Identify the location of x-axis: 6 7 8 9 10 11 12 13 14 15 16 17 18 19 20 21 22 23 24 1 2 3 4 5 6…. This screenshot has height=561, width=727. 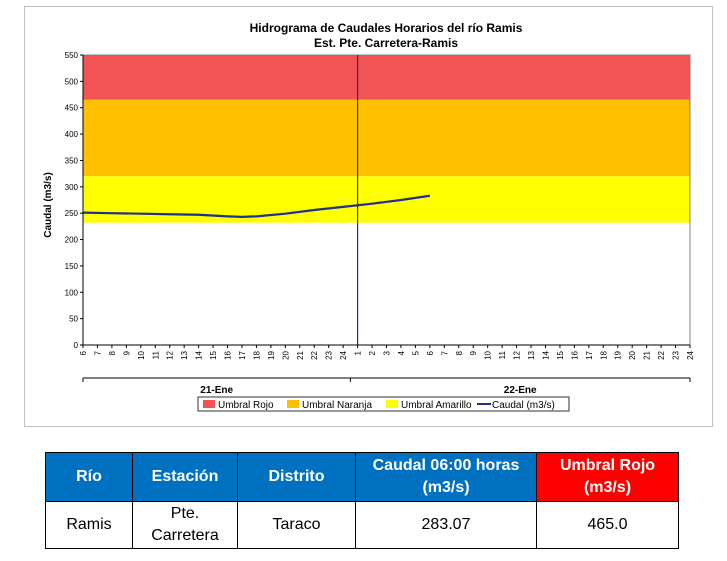
(387, 370).